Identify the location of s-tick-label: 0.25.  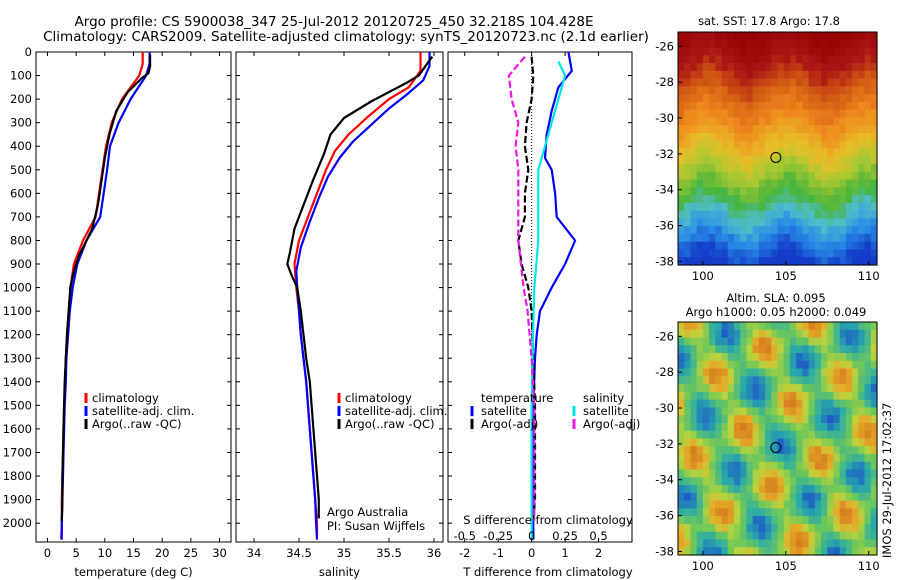
(565, 536).